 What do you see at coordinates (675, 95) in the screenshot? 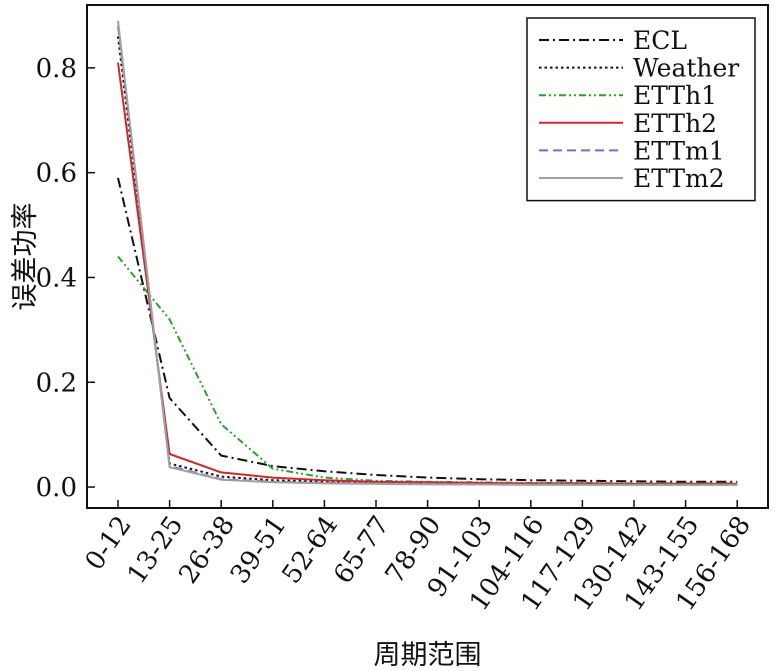
I see `legend-label-etth1: ETTh1` at bounding box center [675, 95].